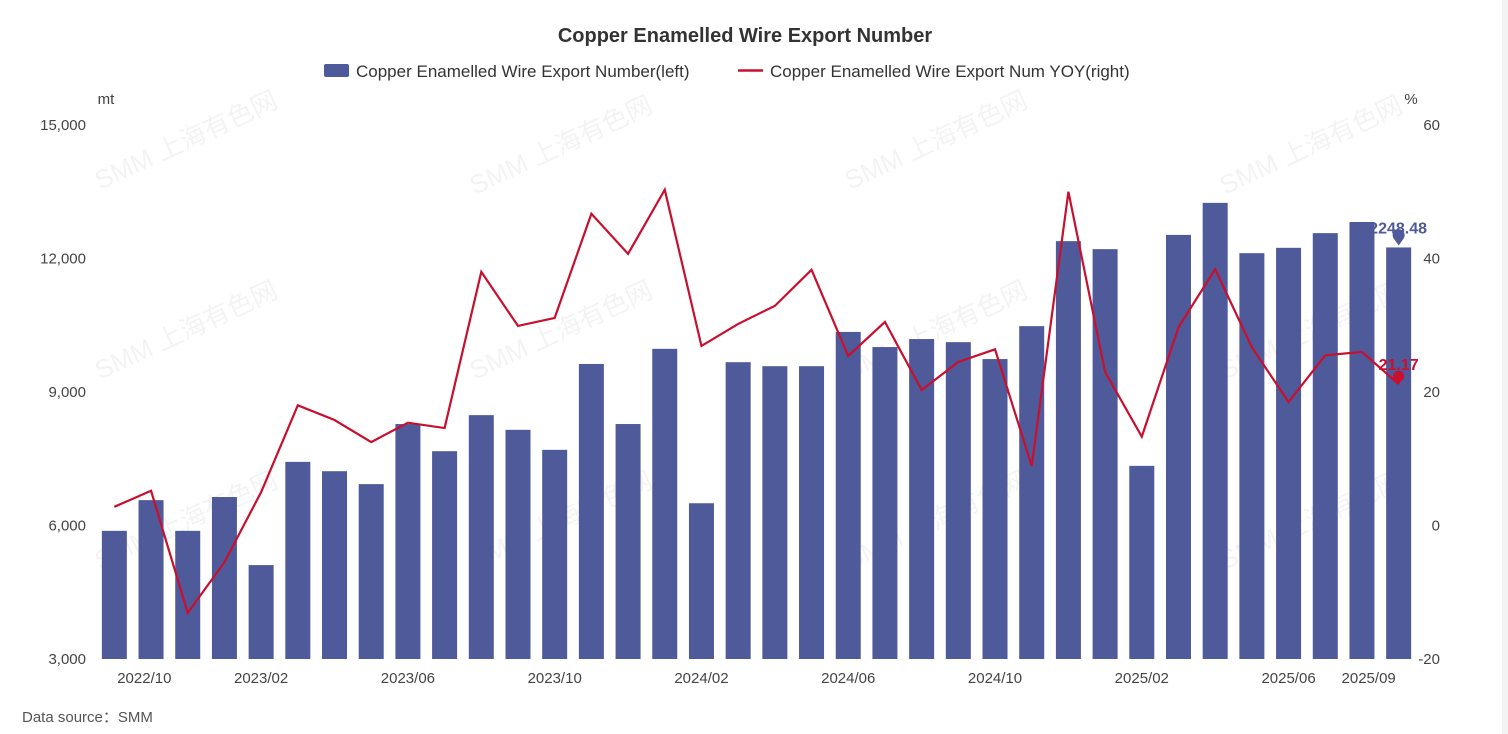  I want to click on left-axis-tick: 6,000, so click(67, 526).